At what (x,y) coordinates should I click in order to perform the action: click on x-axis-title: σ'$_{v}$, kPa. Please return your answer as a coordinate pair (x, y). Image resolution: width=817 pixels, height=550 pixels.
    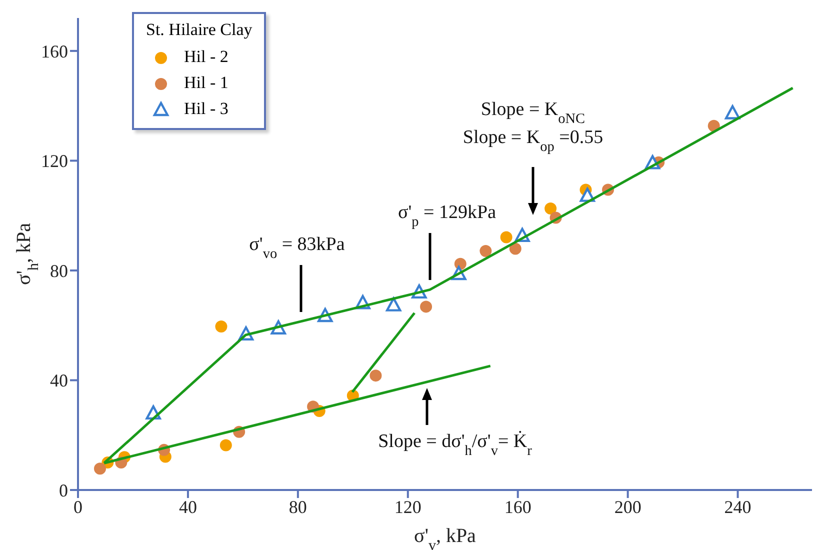
    Looking at the image, I should click on (445, 537).